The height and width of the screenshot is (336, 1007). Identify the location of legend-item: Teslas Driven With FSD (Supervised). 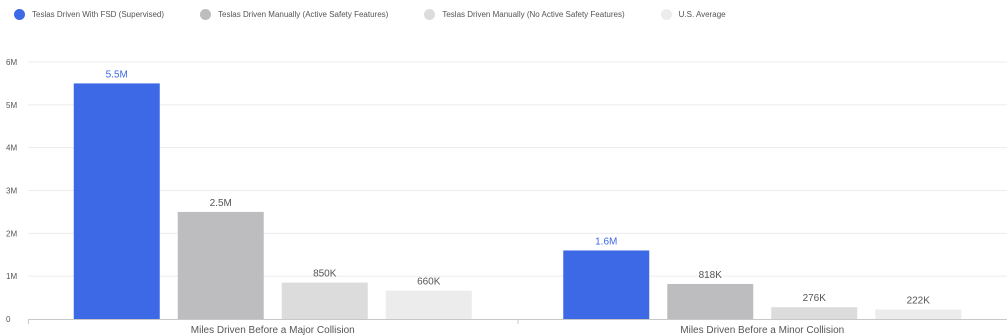
(82, 14).